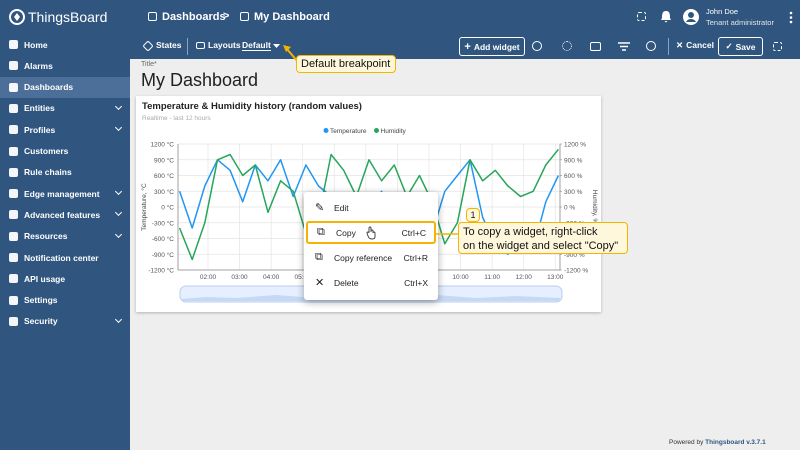 The height and width of the screenshot is (450, 800). What do you see at coordinates (467, 46) in the screenshot?
I see `plus-icon: +` at bounding box center [467, 46].